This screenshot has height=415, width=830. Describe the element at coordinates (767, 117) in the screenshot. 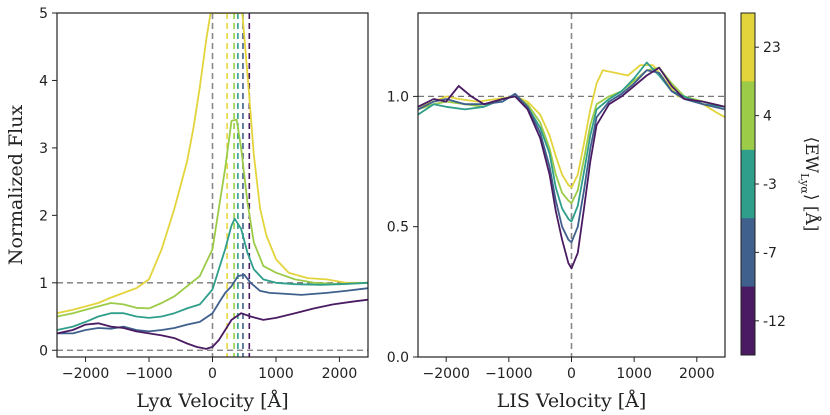

I see `colorbar-tick-label: 4` at that location.